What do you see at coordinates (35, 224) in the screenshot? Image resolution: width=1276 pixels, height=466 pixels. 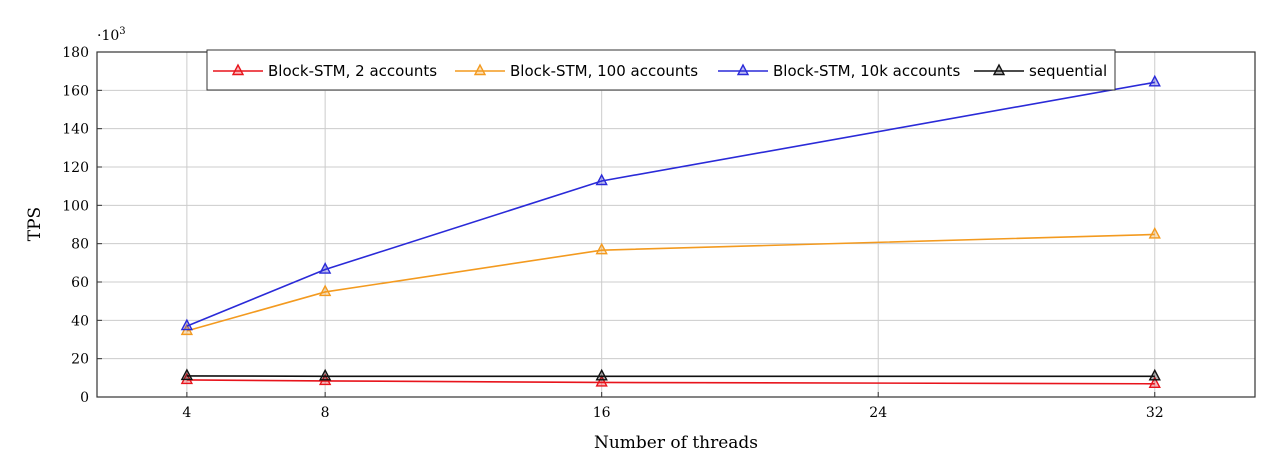 I see `y-axis-label: TPS` at bounding box center [35, 224].